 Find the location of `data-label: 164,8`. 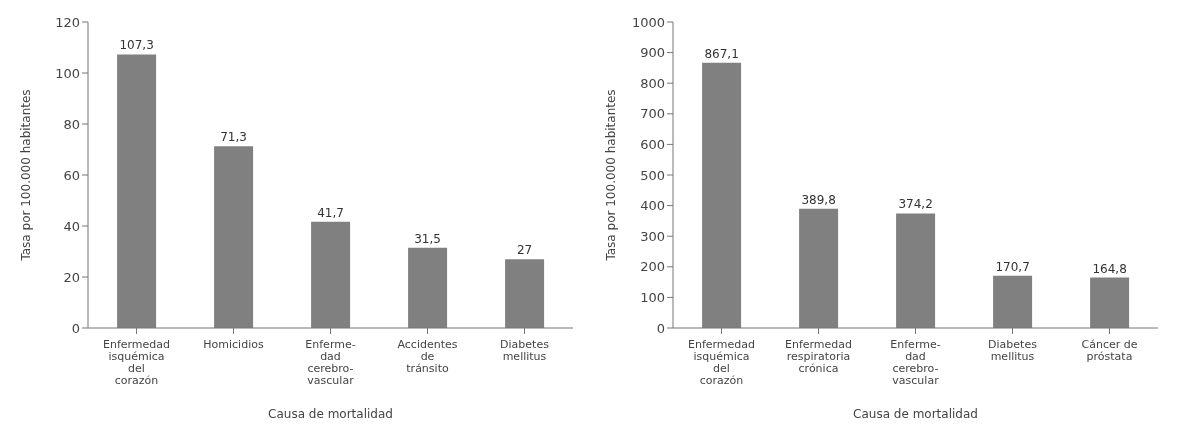

data-label: 164,8 is located at coordinates (1109, 268).